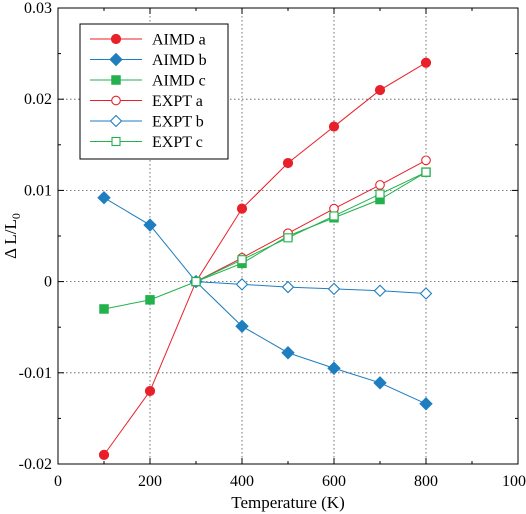  What do you see at coordinates (148, 40) in the screenshot?
I see `legend-entry: AIMD a` at bounding box center [148, 40].